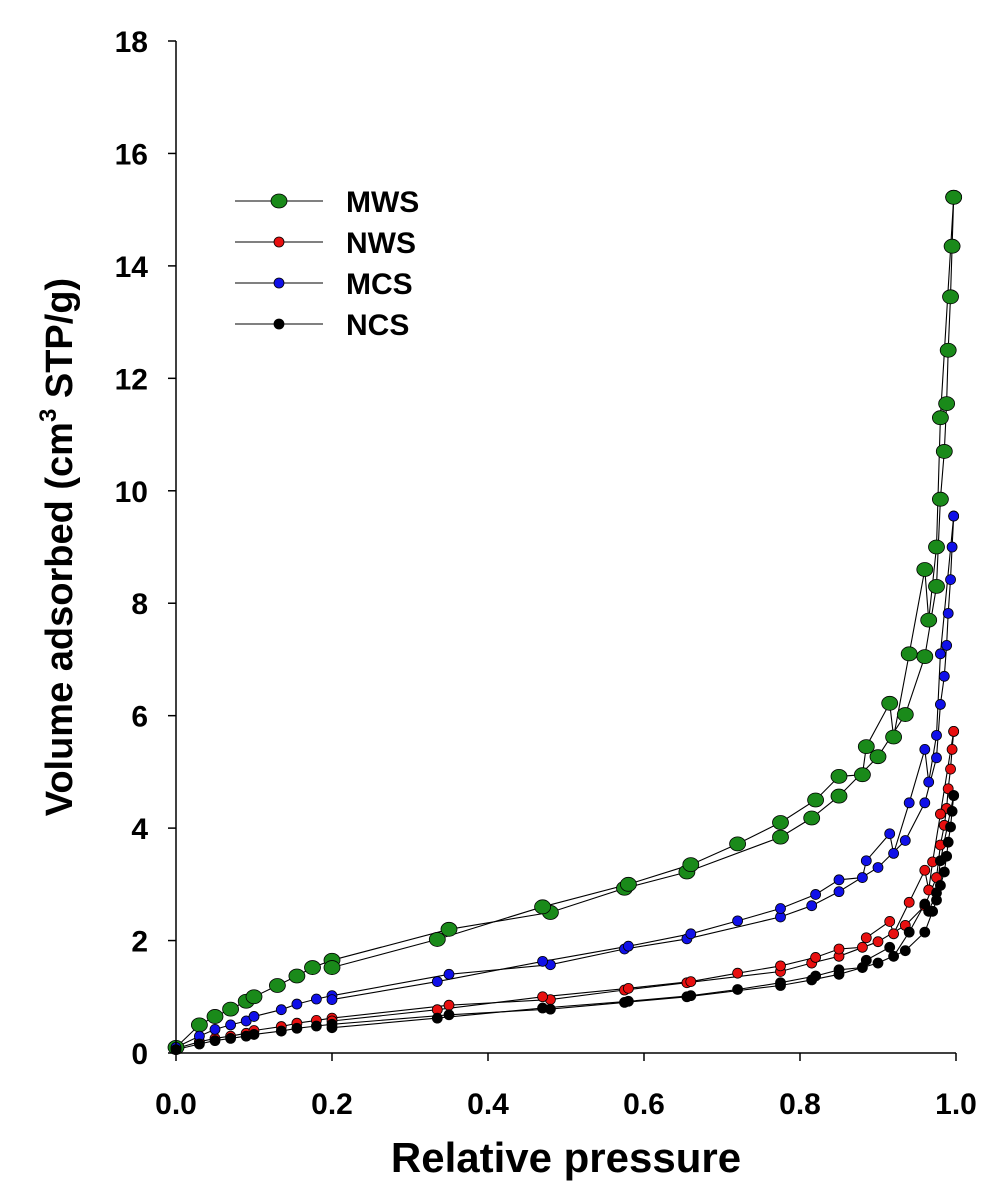  What do you see at coordinates (131, 379) in the screenshot?
I see `y-tick-label: 12` at bounding box center [131, 379].